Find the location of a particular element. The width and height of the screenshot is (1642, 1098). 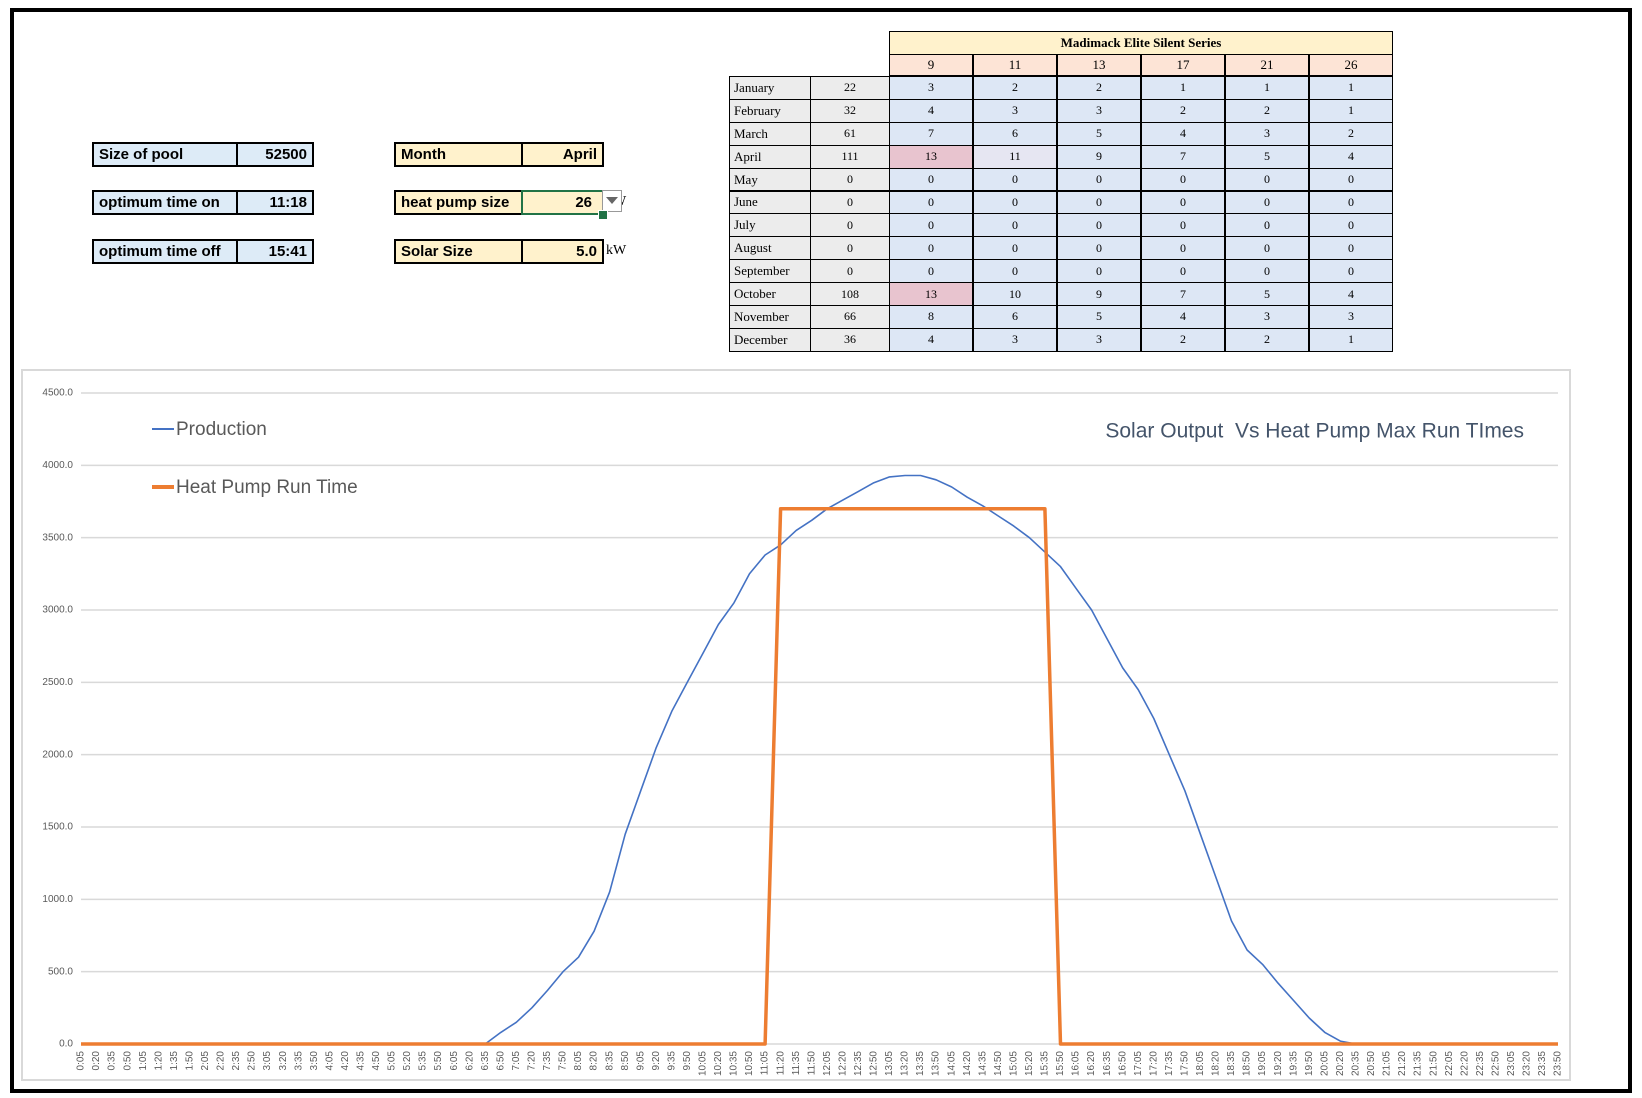

x-tick-label: 22:50 is located at coordinates (1495, 1063).